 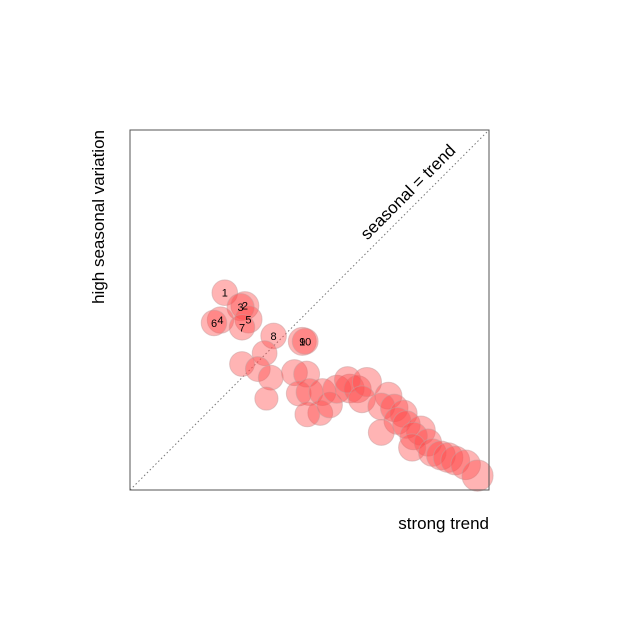 What do you see at coordinates (245, 307) in the screenshot?
I see `data-point-label: 2` at bounding box center [245, 307].